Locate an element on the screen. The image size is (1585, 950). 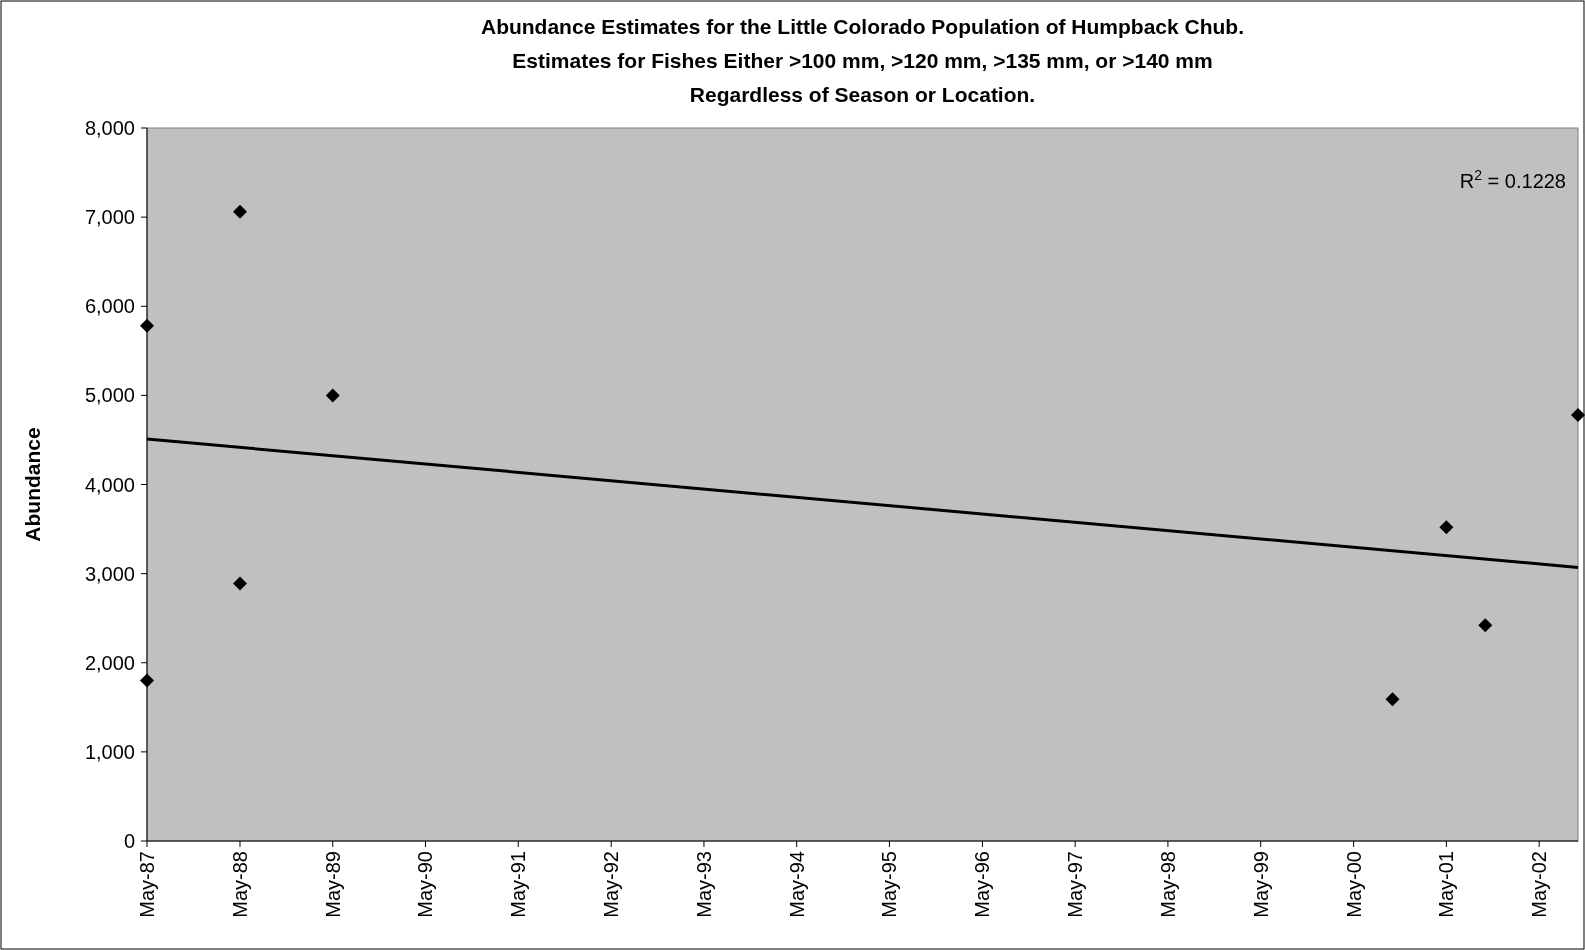
x-tick-label: May-02 is located at coordinates (1539, 884).